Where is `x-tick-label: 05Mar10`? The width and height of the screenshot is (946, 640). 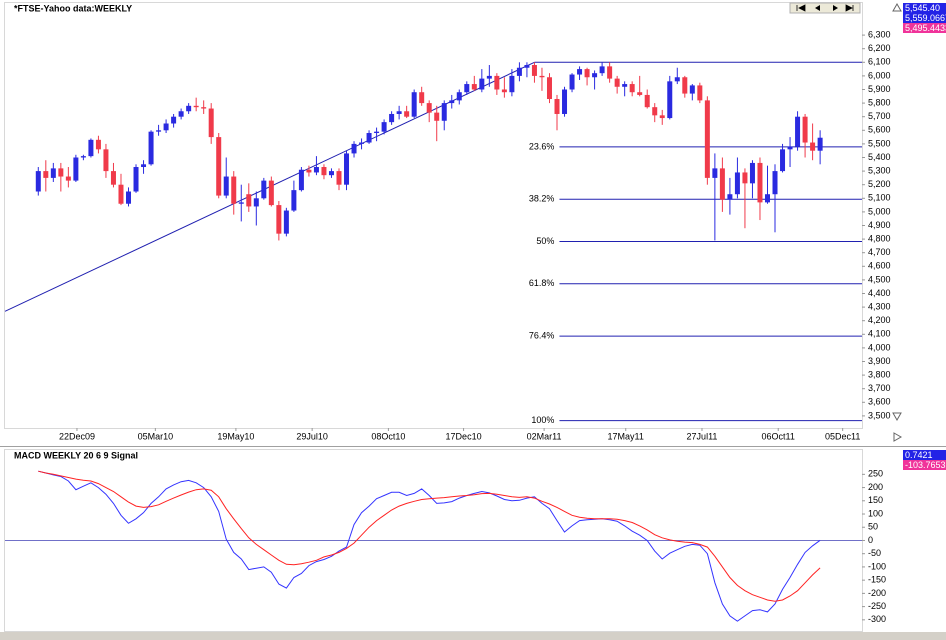 x-tick-label: 05Mar10 is located at coordinates (156, 436).